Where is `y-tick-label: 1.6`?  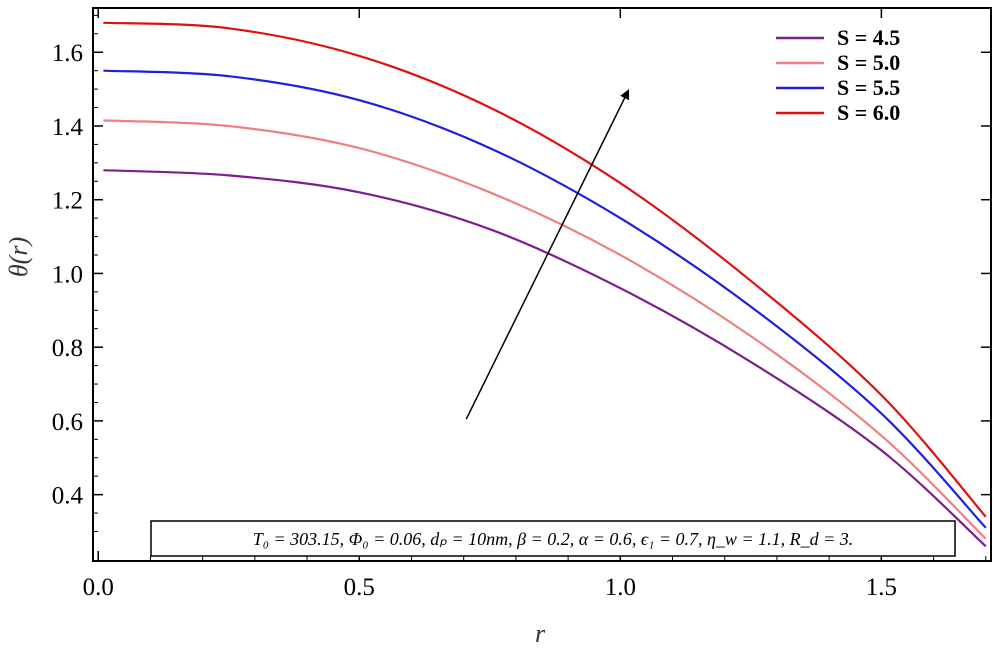
y-tick-label: 1.6 is located at coordinates (67, 53).